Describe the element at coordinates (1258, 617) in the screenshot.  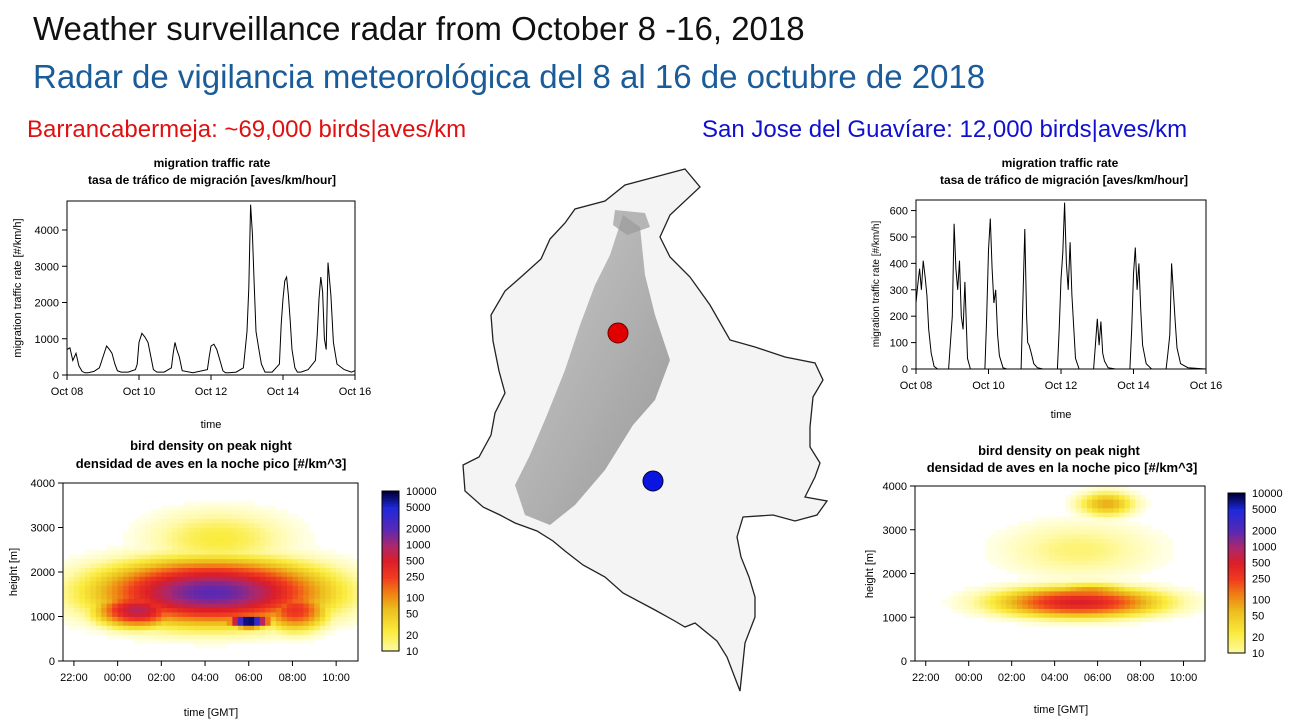
I see `scale-label: 50` at that location.